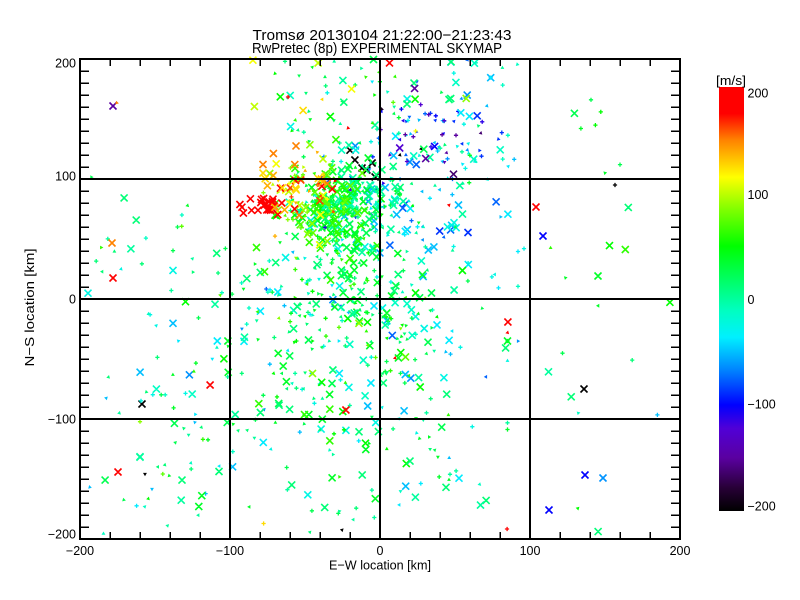 This screenshot has height=600, width=800. What do you see at coordinates (380, 565) in the screenshot?
I see `svg-text: E−W location [km]` at bounding box center [380, 565].